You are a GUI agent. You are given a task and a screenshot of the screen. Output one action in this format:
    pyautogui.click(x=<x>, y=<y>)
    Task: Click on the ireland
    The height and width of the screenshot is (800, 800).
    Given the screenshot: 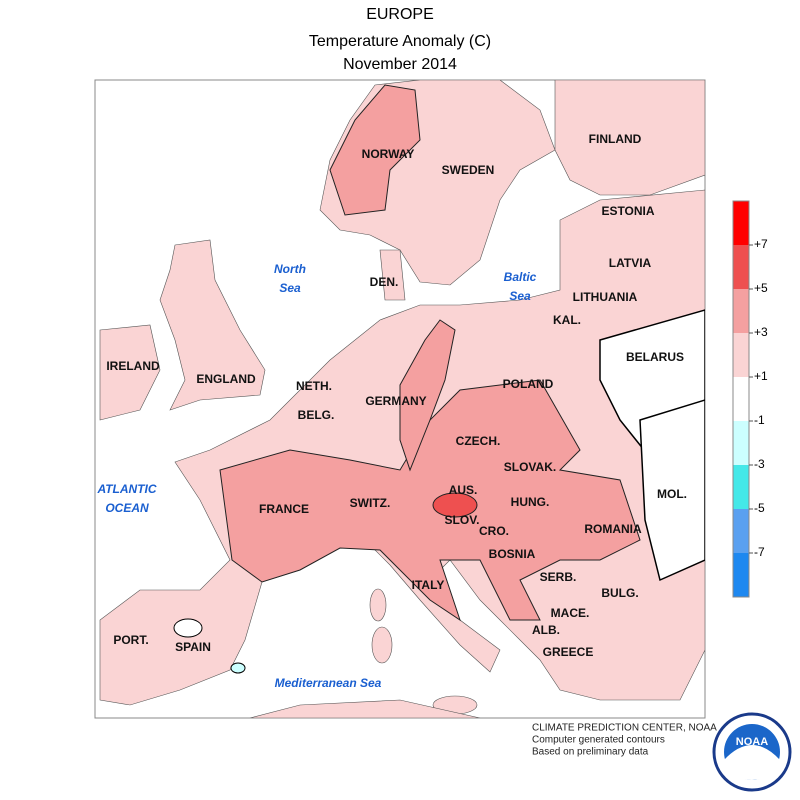 What is the action you would take?
    pyautogui.click(x=130, y=372)
    